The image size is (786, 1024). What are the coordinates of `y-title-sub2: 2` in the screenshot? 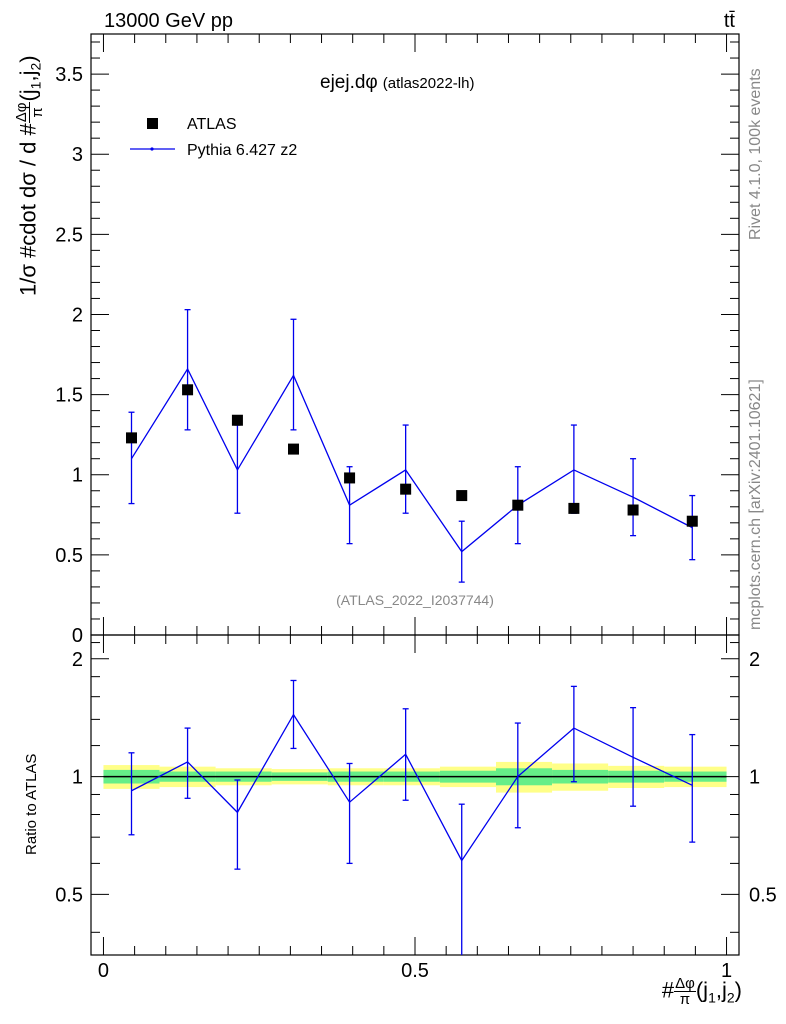 It's located at (35, 66).